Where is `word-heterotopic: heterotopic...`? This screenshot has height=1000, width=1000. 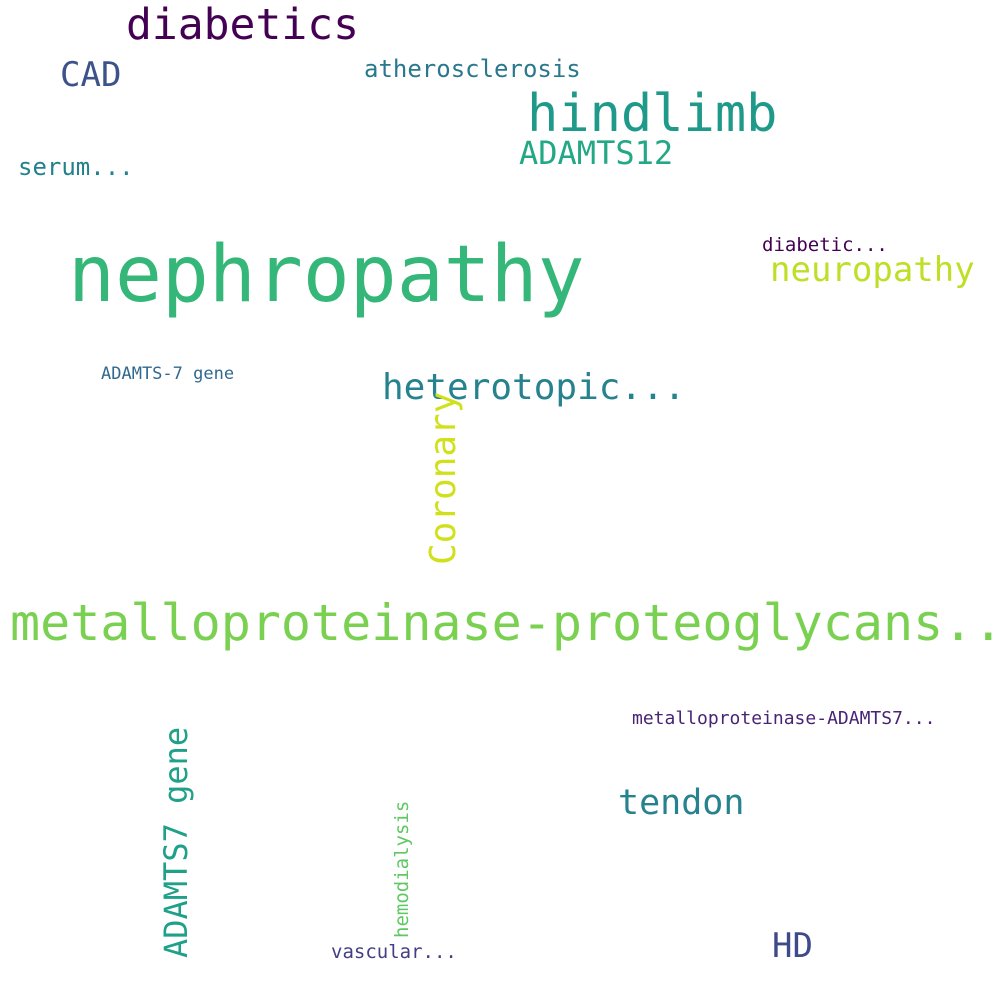 word-heterotopic: heterotopic... is located at coordinates (534, 387).